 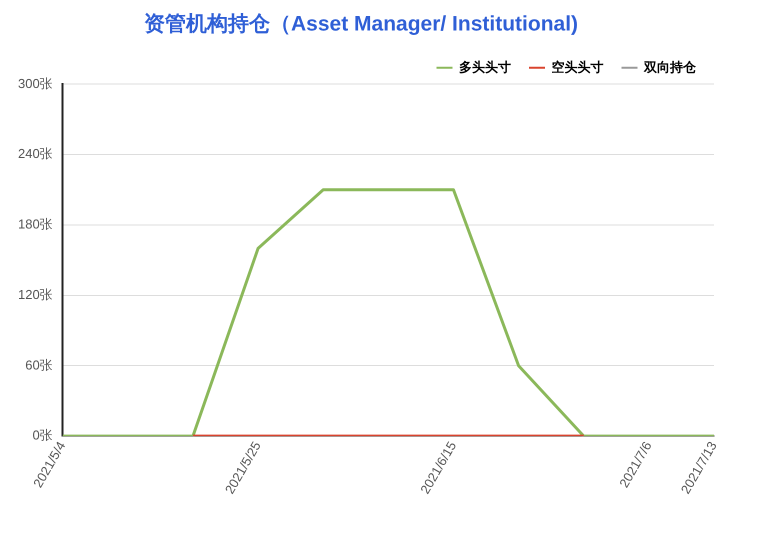 I want to click on y-tick-label: 60张, so click(x=39, y=364).